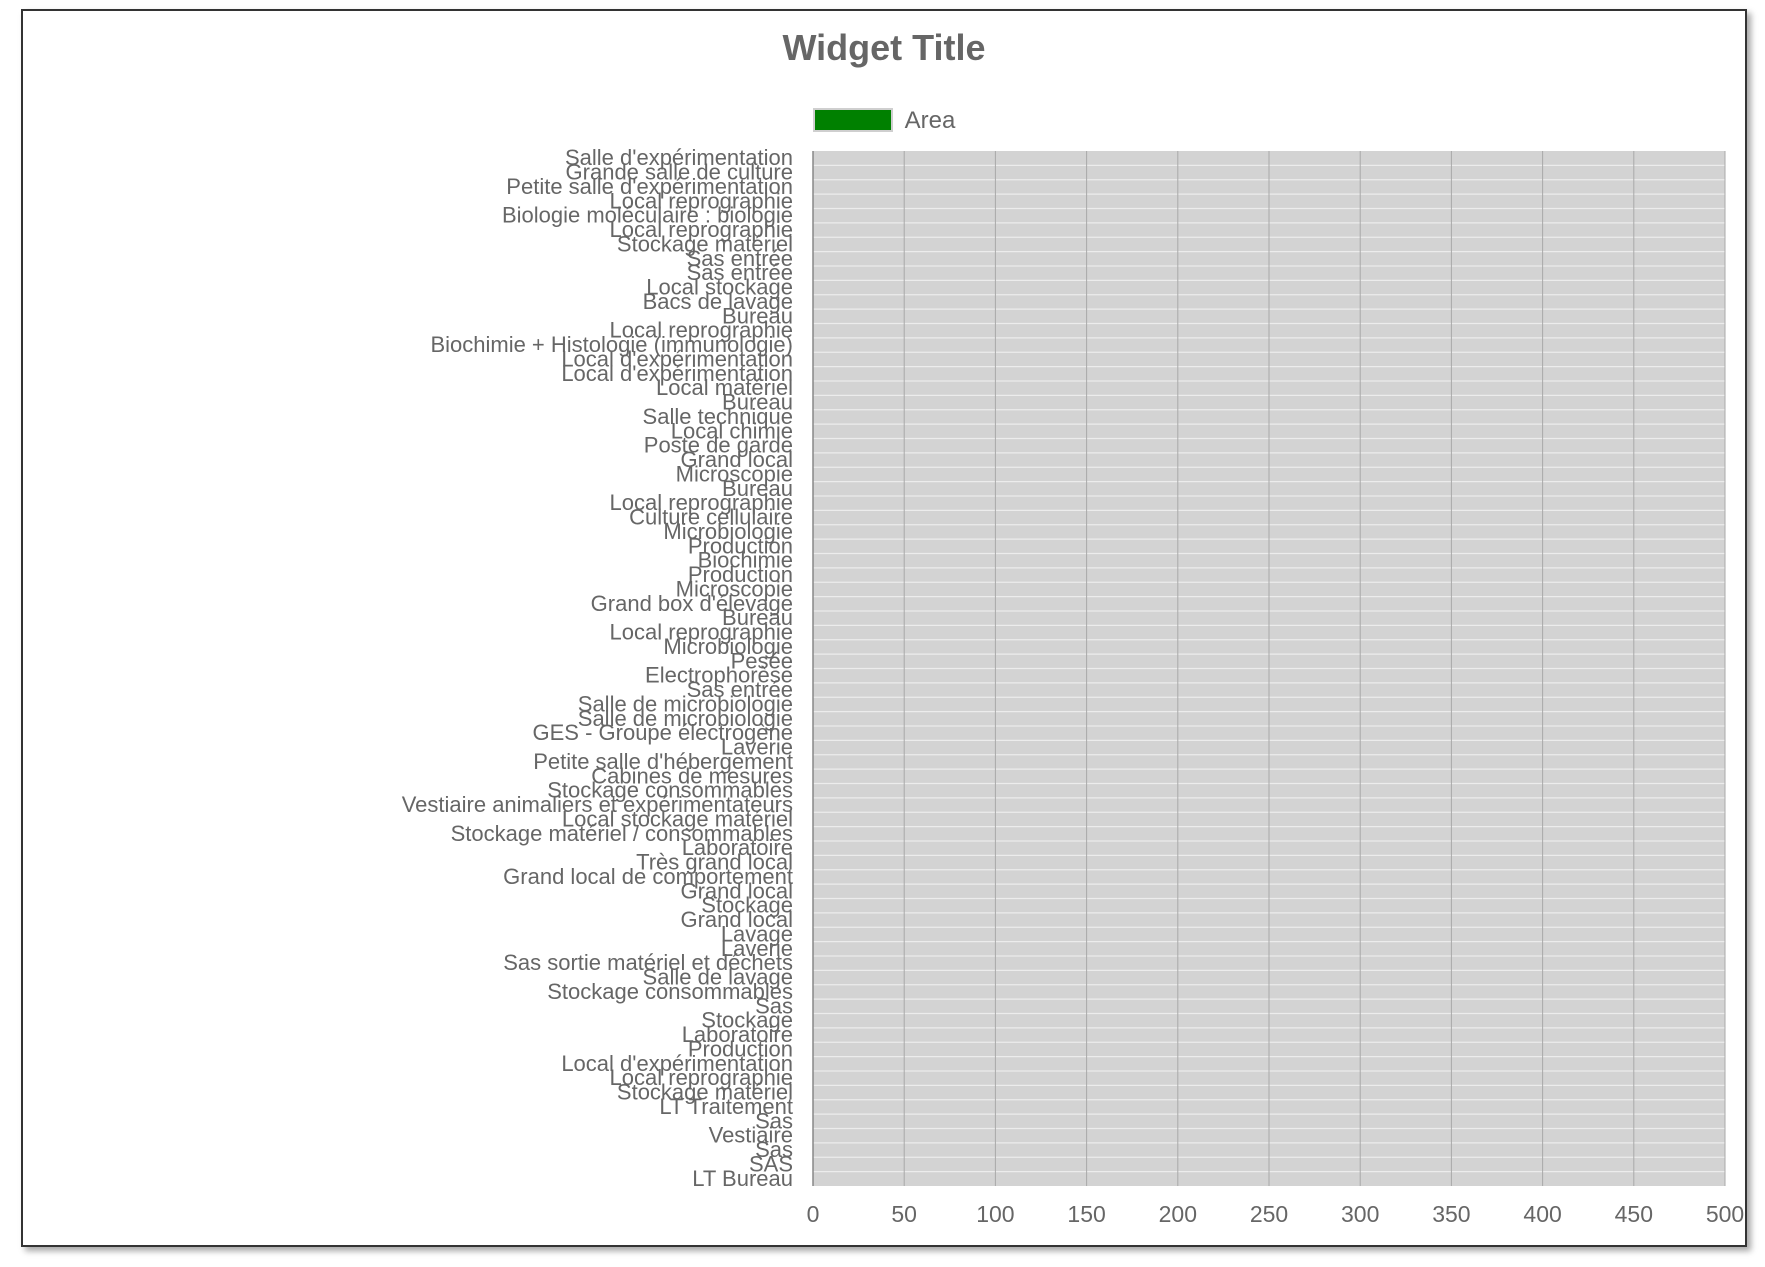 The width and height of the screenshot is (1765, 1267). Describe the element at coordinates (726, 1106) in the screenshot. I see `category-label: LT Traitement` at that location.